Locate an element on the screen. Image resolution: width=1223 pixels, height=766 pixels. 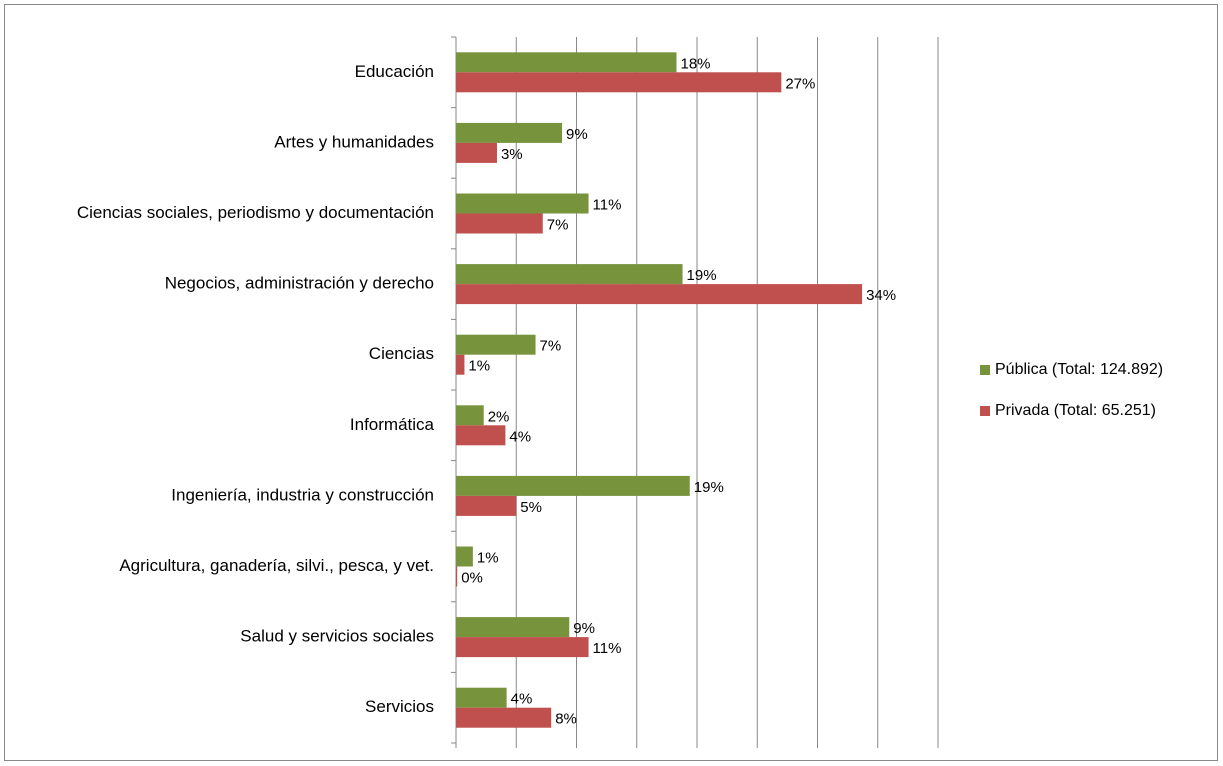
y-tick-label: Artes y humanidades is located at coordinates (354, 141).